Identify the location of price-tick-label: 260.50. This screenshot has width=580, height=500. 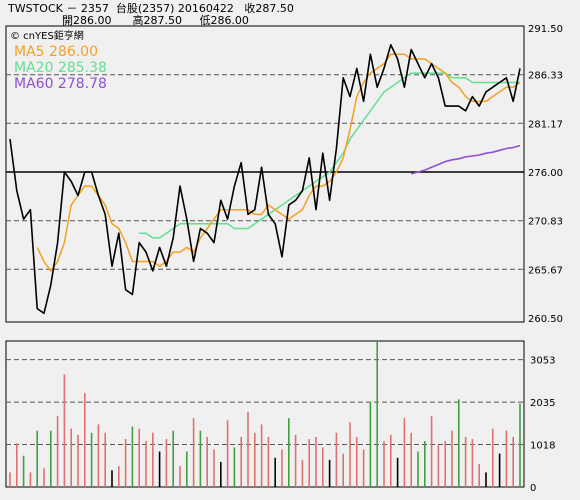
(545, 319).